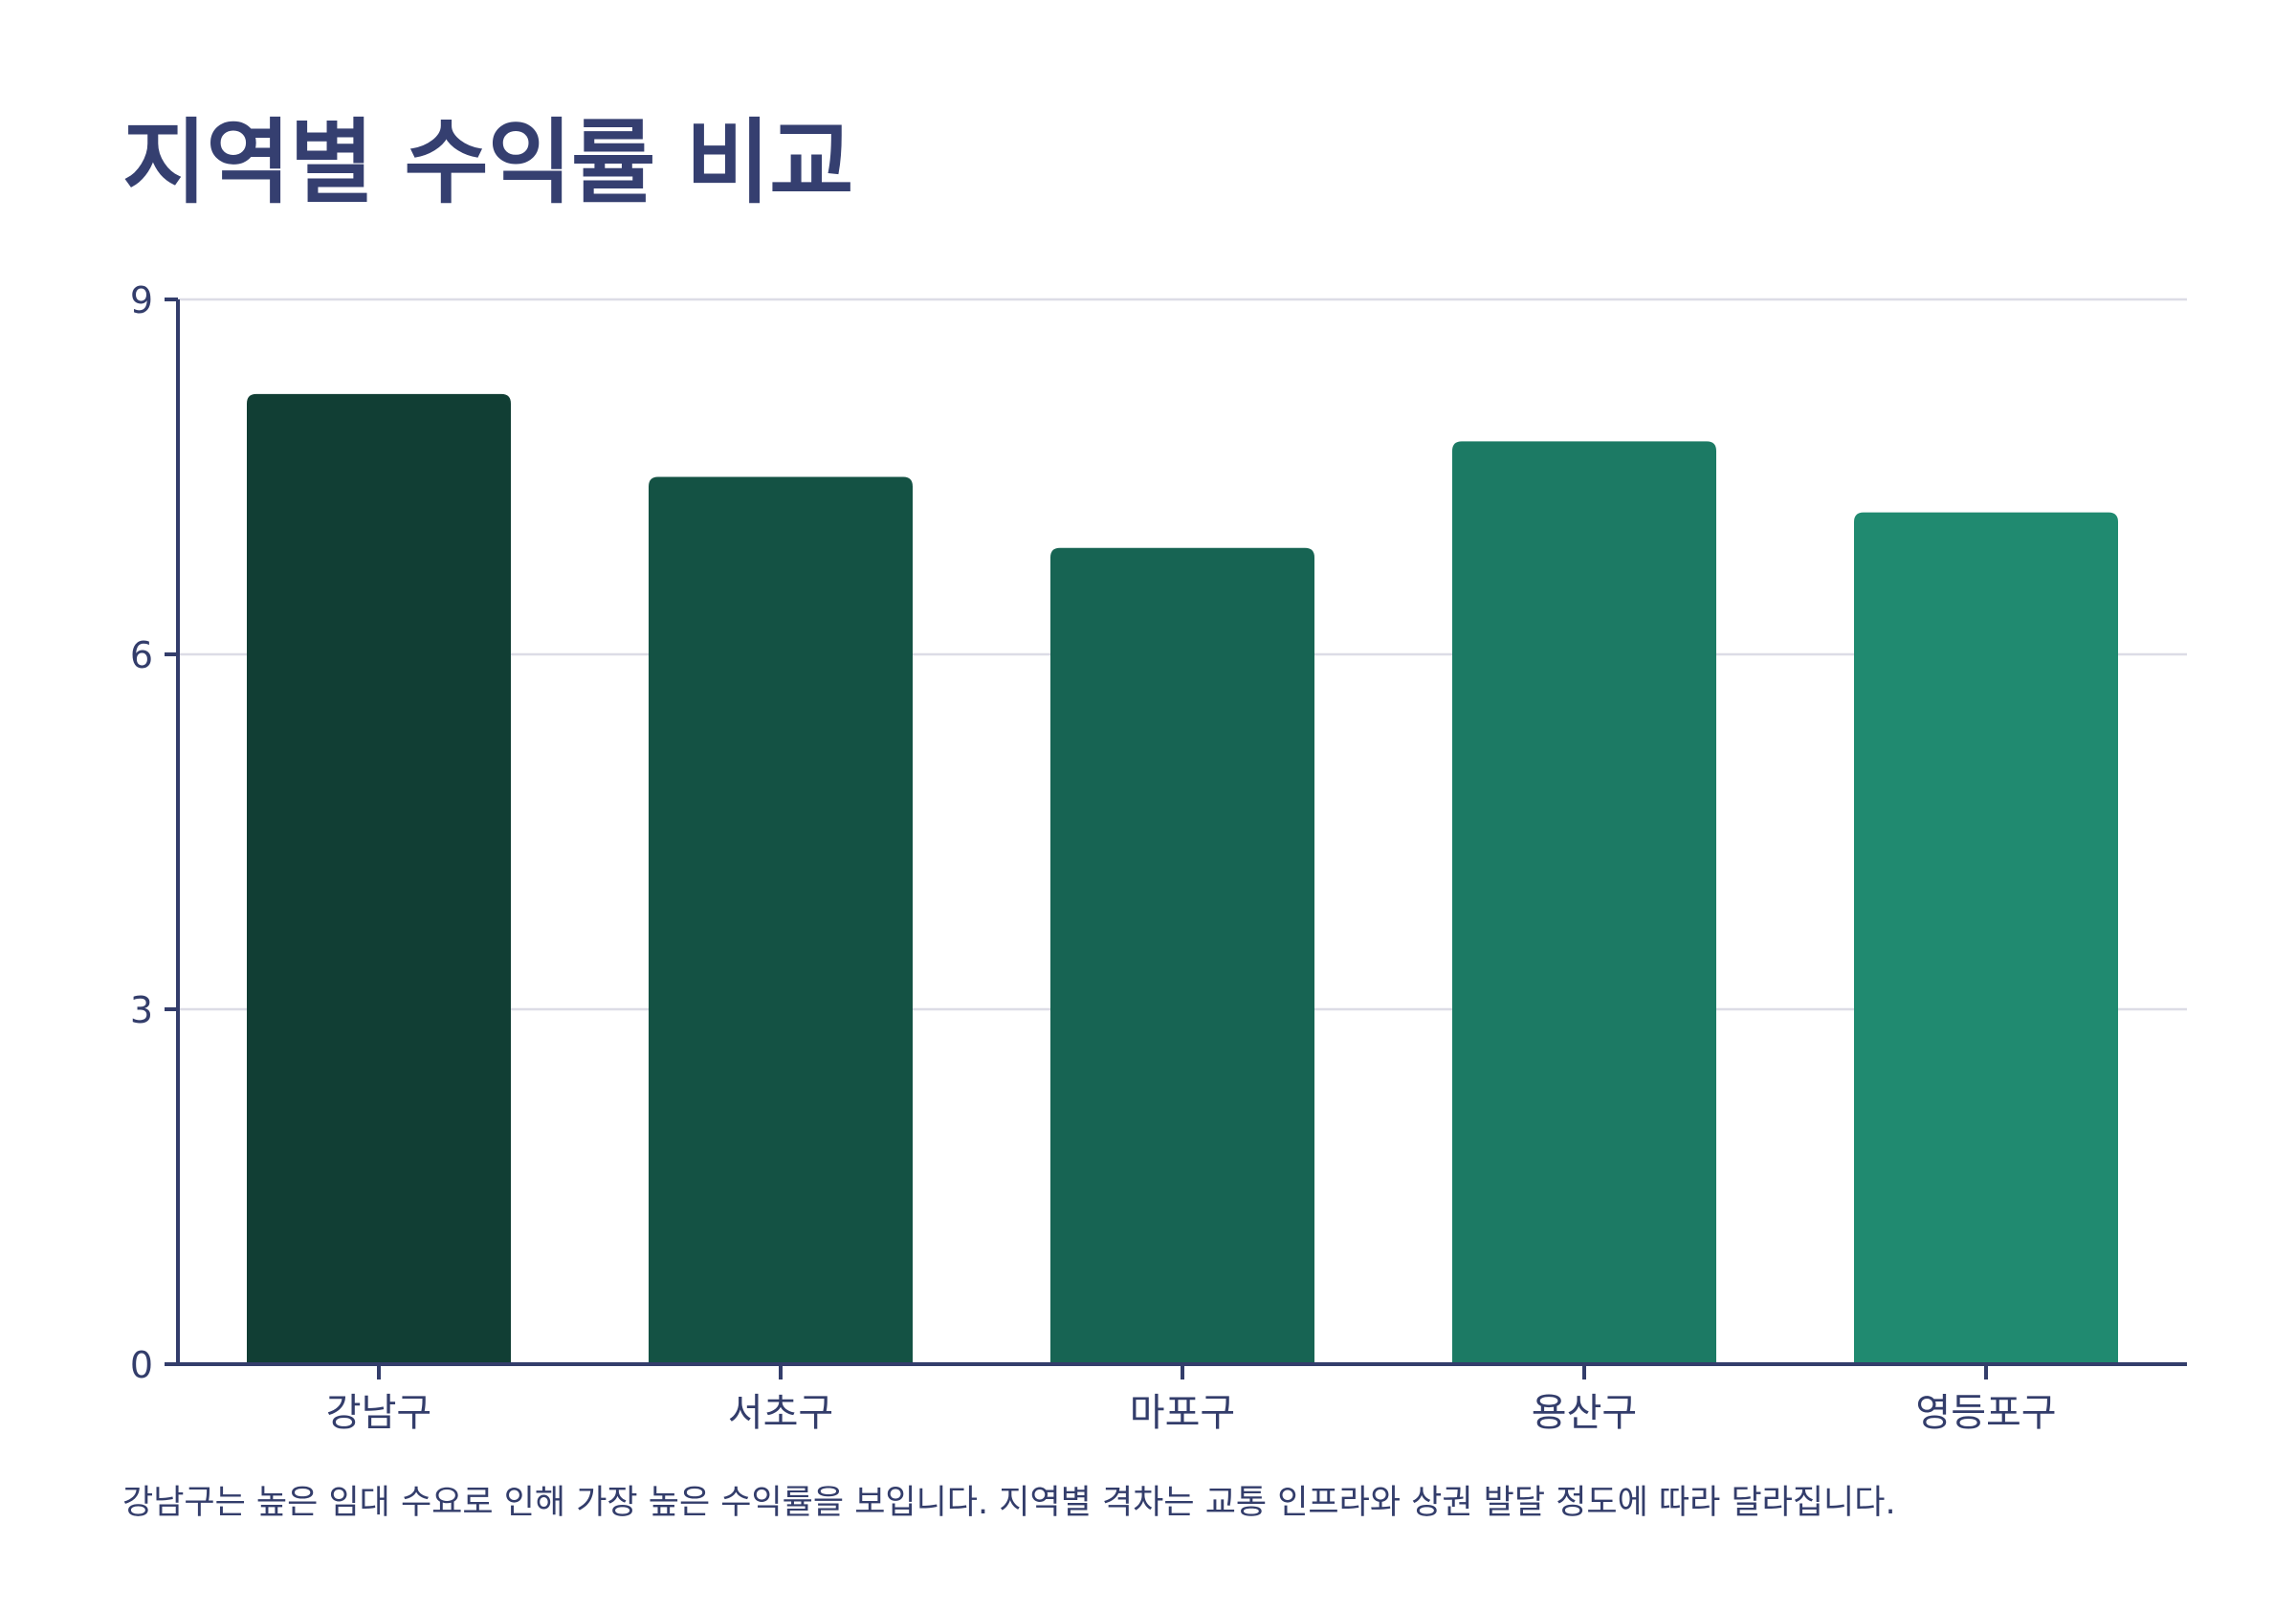 Image resolution: width=2296 pixels, height=1611 pixels. What do you see at coordinates (1182, 1413) in the screenshot?
I see `x-tick-label: 마포구` at bounding box center [1182, 1413].